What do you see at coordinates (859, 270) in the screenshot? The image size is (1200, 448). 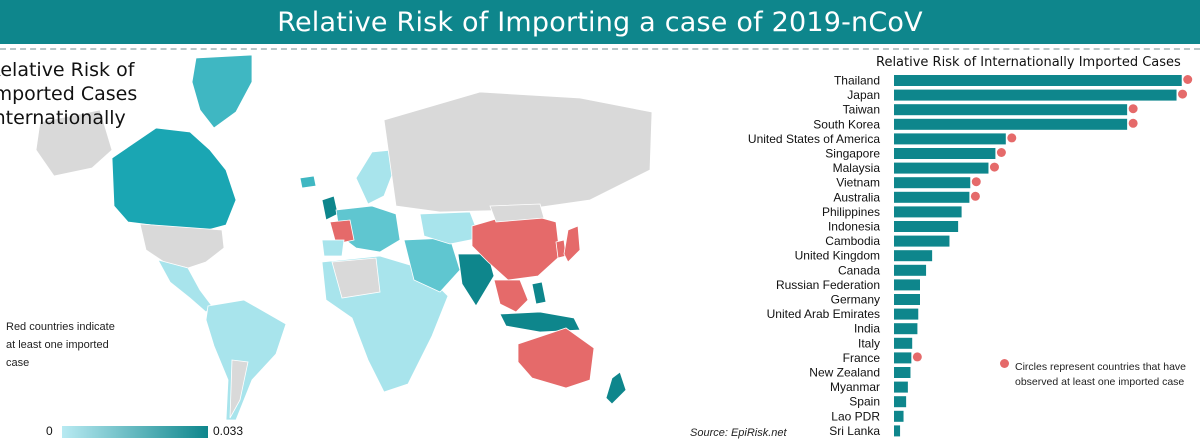 I see `bar-category-label: Canada` at bounding box center [859, 270].